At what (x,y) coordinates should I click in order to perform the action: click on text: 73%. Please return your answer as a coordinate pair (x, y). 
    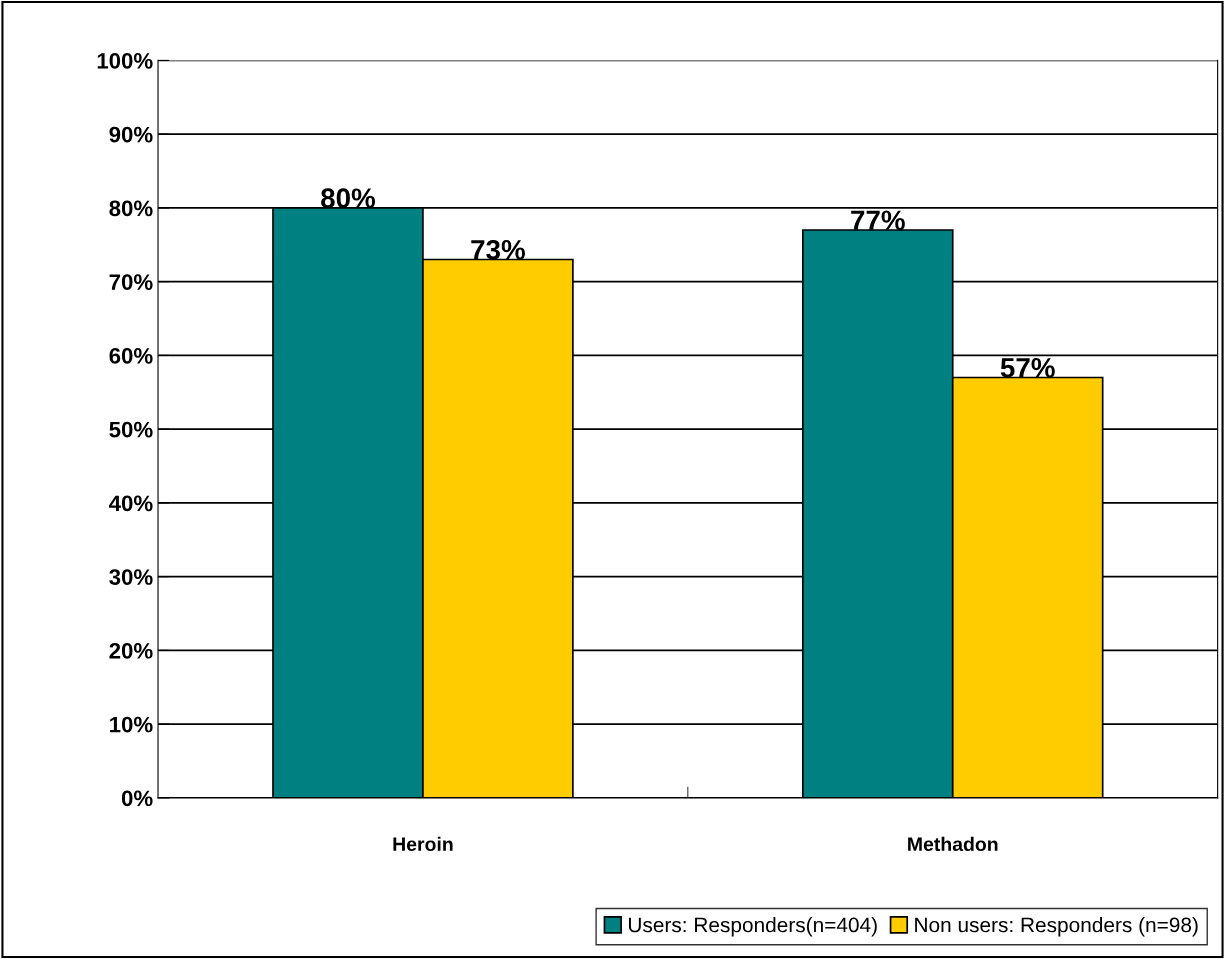
    Looking at the image, I should click on (498, 249).